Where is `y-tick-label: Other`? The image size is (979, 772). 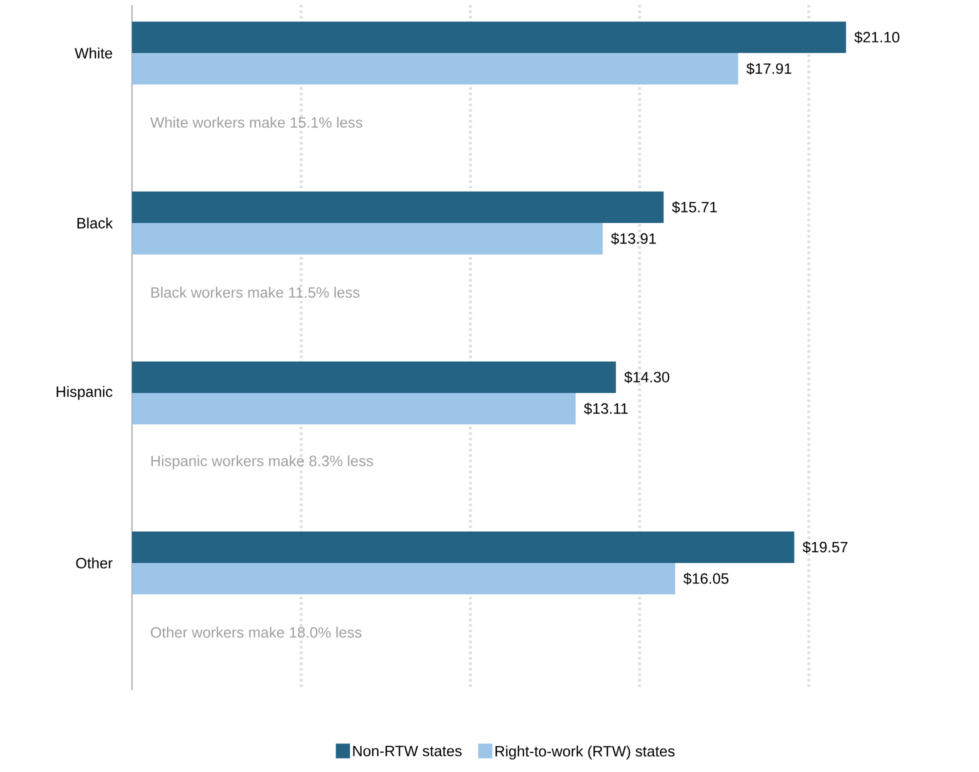
y-tick-label: Other is located at coordinates (94, 562).